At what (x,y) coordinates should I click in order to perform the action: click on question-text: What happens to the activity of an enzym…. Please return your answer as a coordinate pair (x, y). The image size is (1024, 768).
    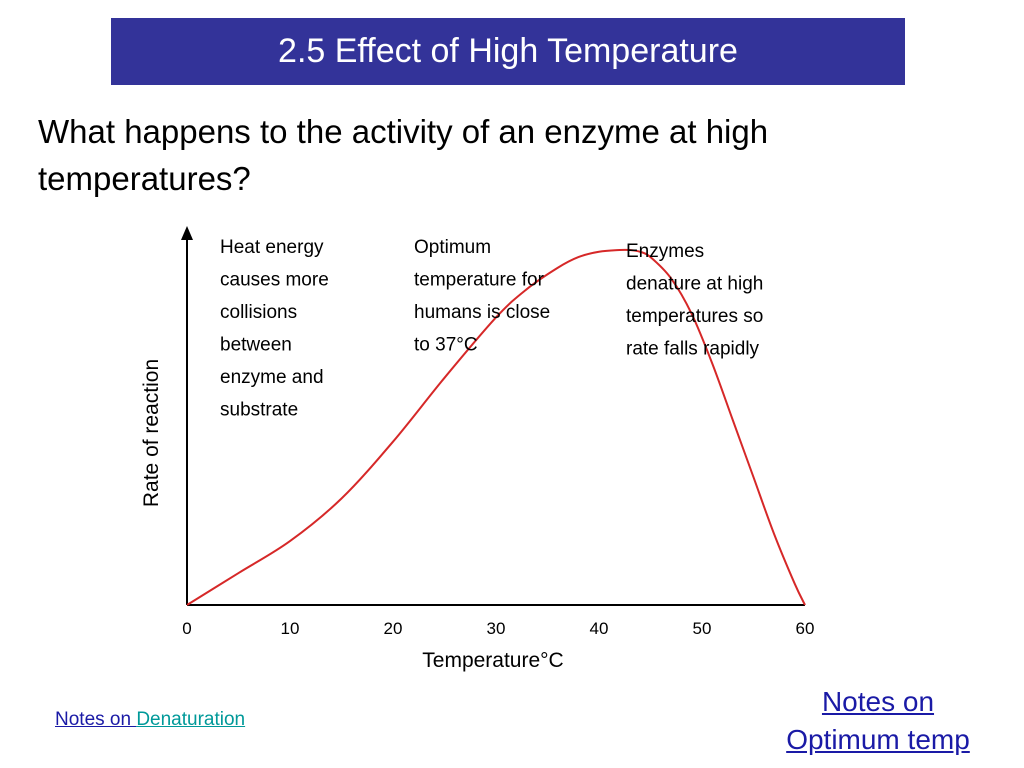
    Looking at the image, I should click on (518, 155).